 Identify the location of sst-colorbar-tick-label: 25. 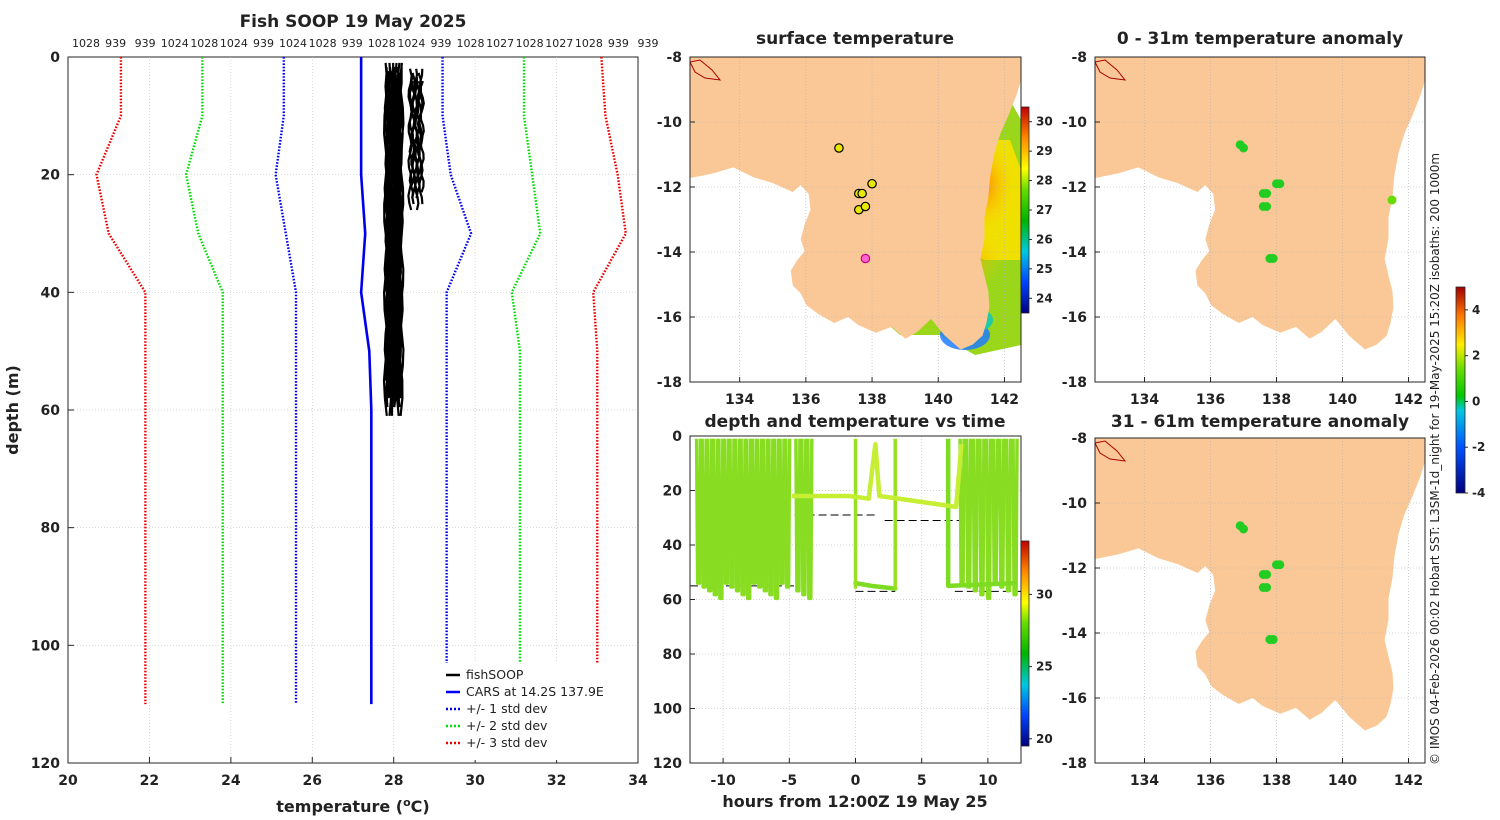
(1044, 269).